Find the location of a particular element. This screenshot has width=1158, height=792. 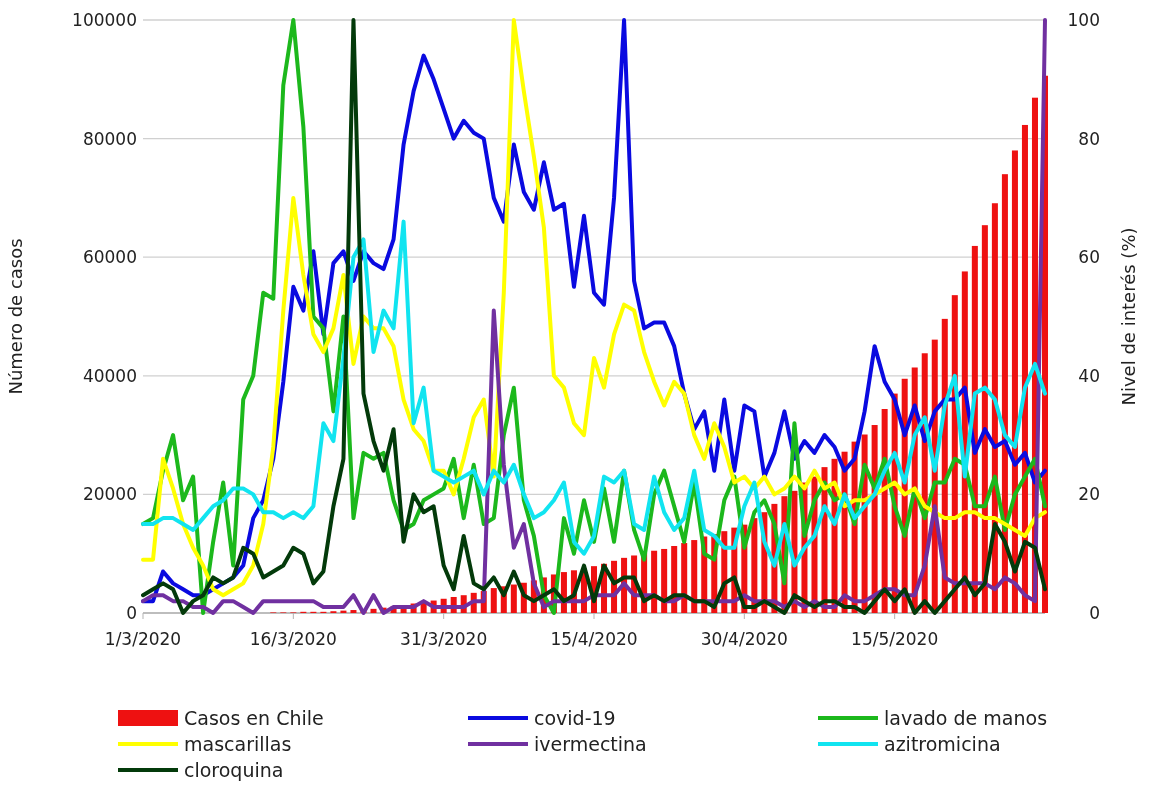

legend-label: covid-19 is located at coordinates (575, 718).